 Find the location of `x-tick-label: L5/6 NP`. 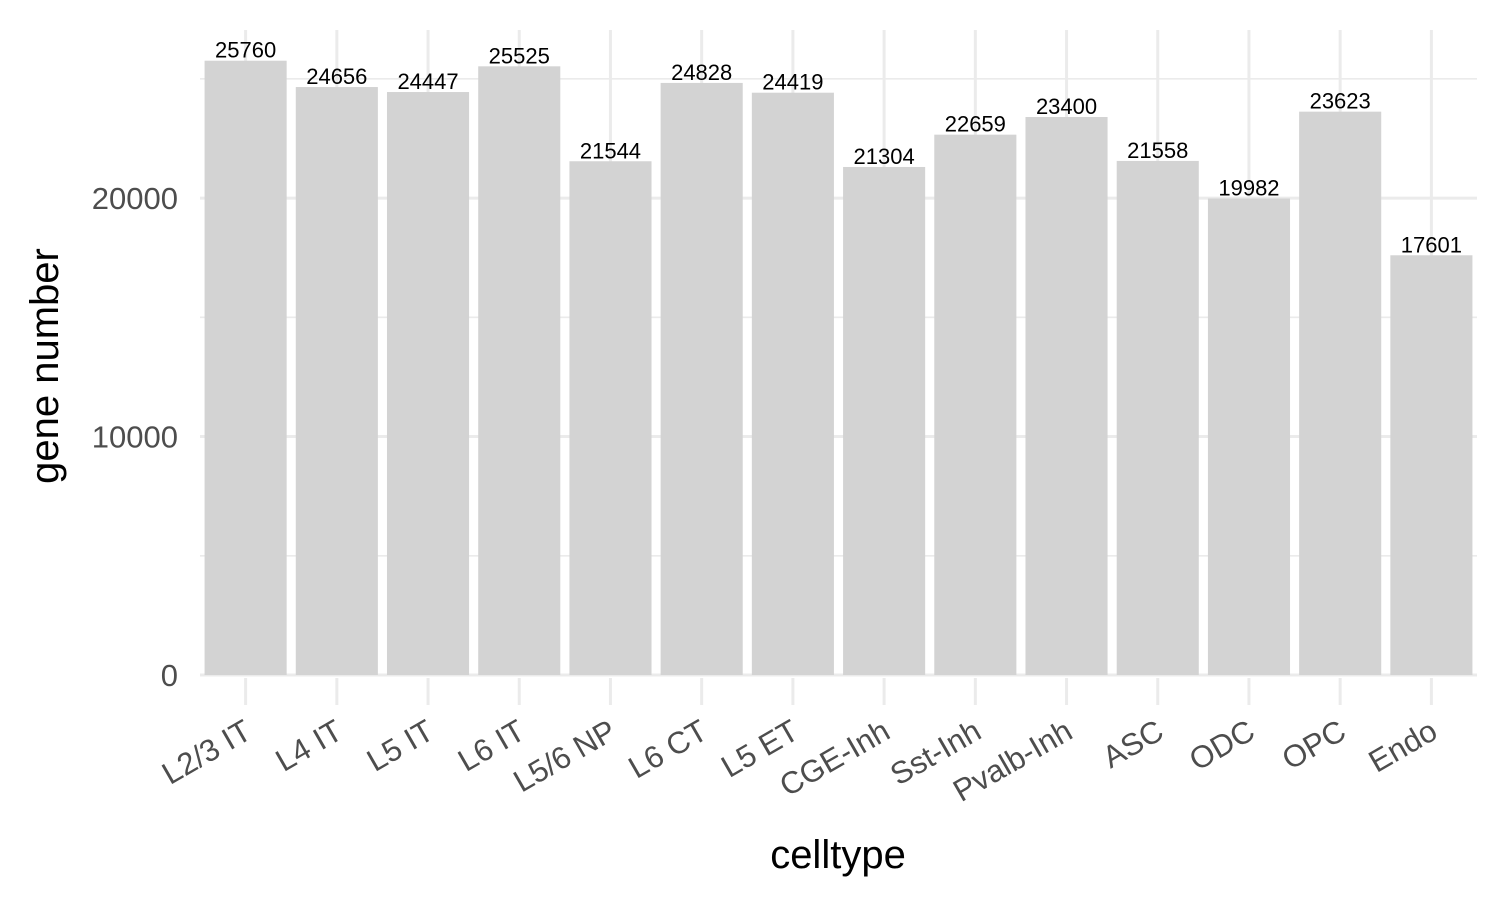

x-tick-label: L5/6 NP is located at coordinates (564, 756).